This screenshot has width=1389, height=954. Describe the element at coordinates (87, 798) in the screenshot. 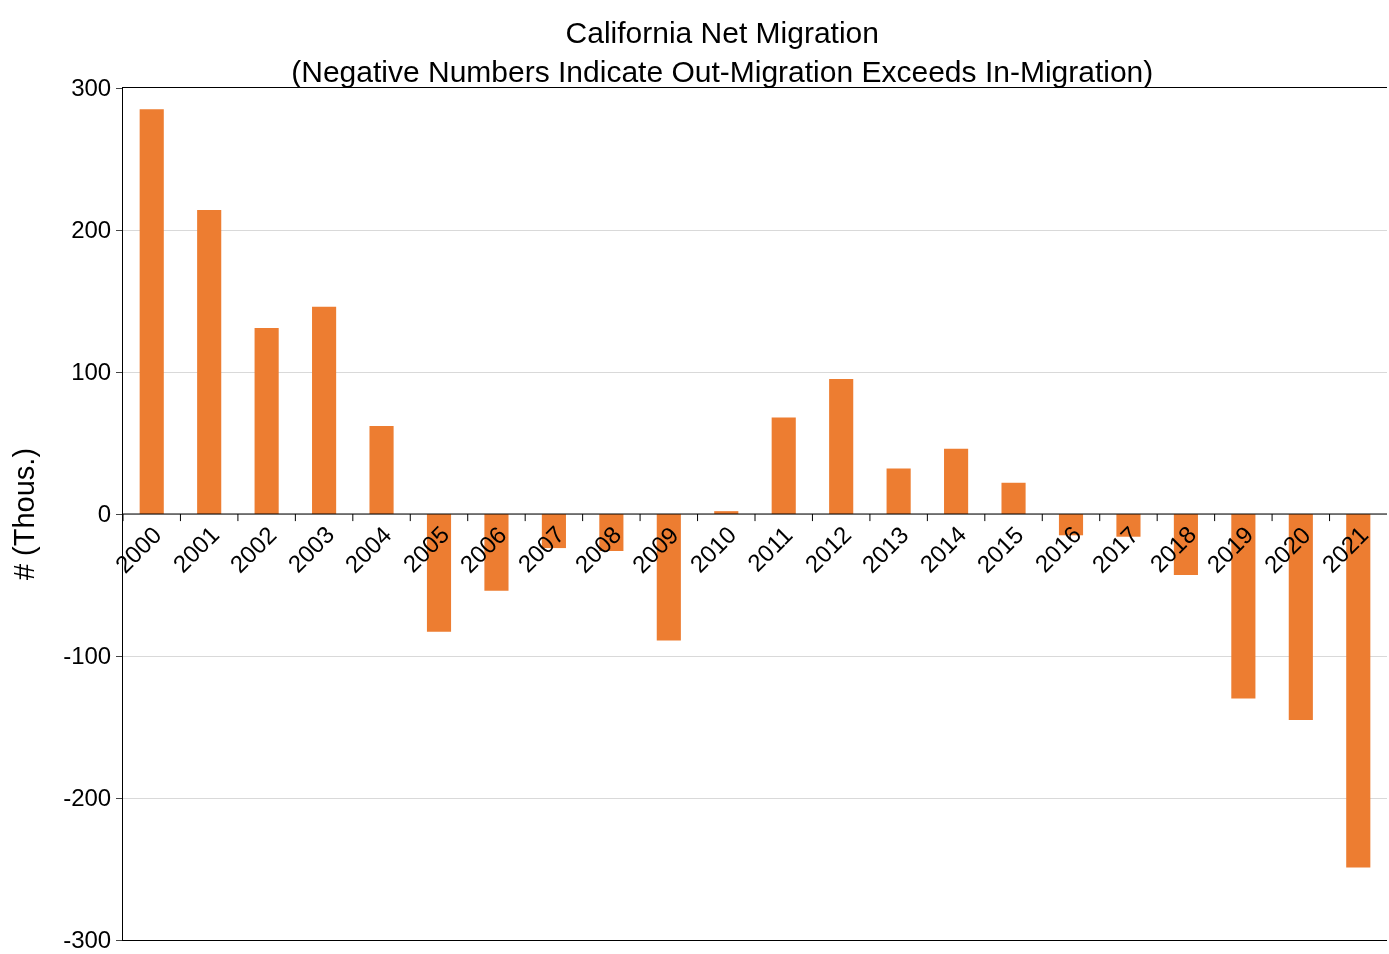

I see `y-tick-label: -200` at that location.